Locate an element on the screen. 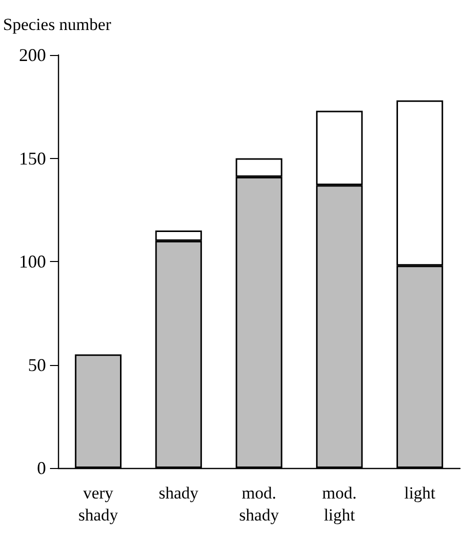 This screenshot has width=468, height=535. y-tick-label: 150 is located at coordinates (32, 158).